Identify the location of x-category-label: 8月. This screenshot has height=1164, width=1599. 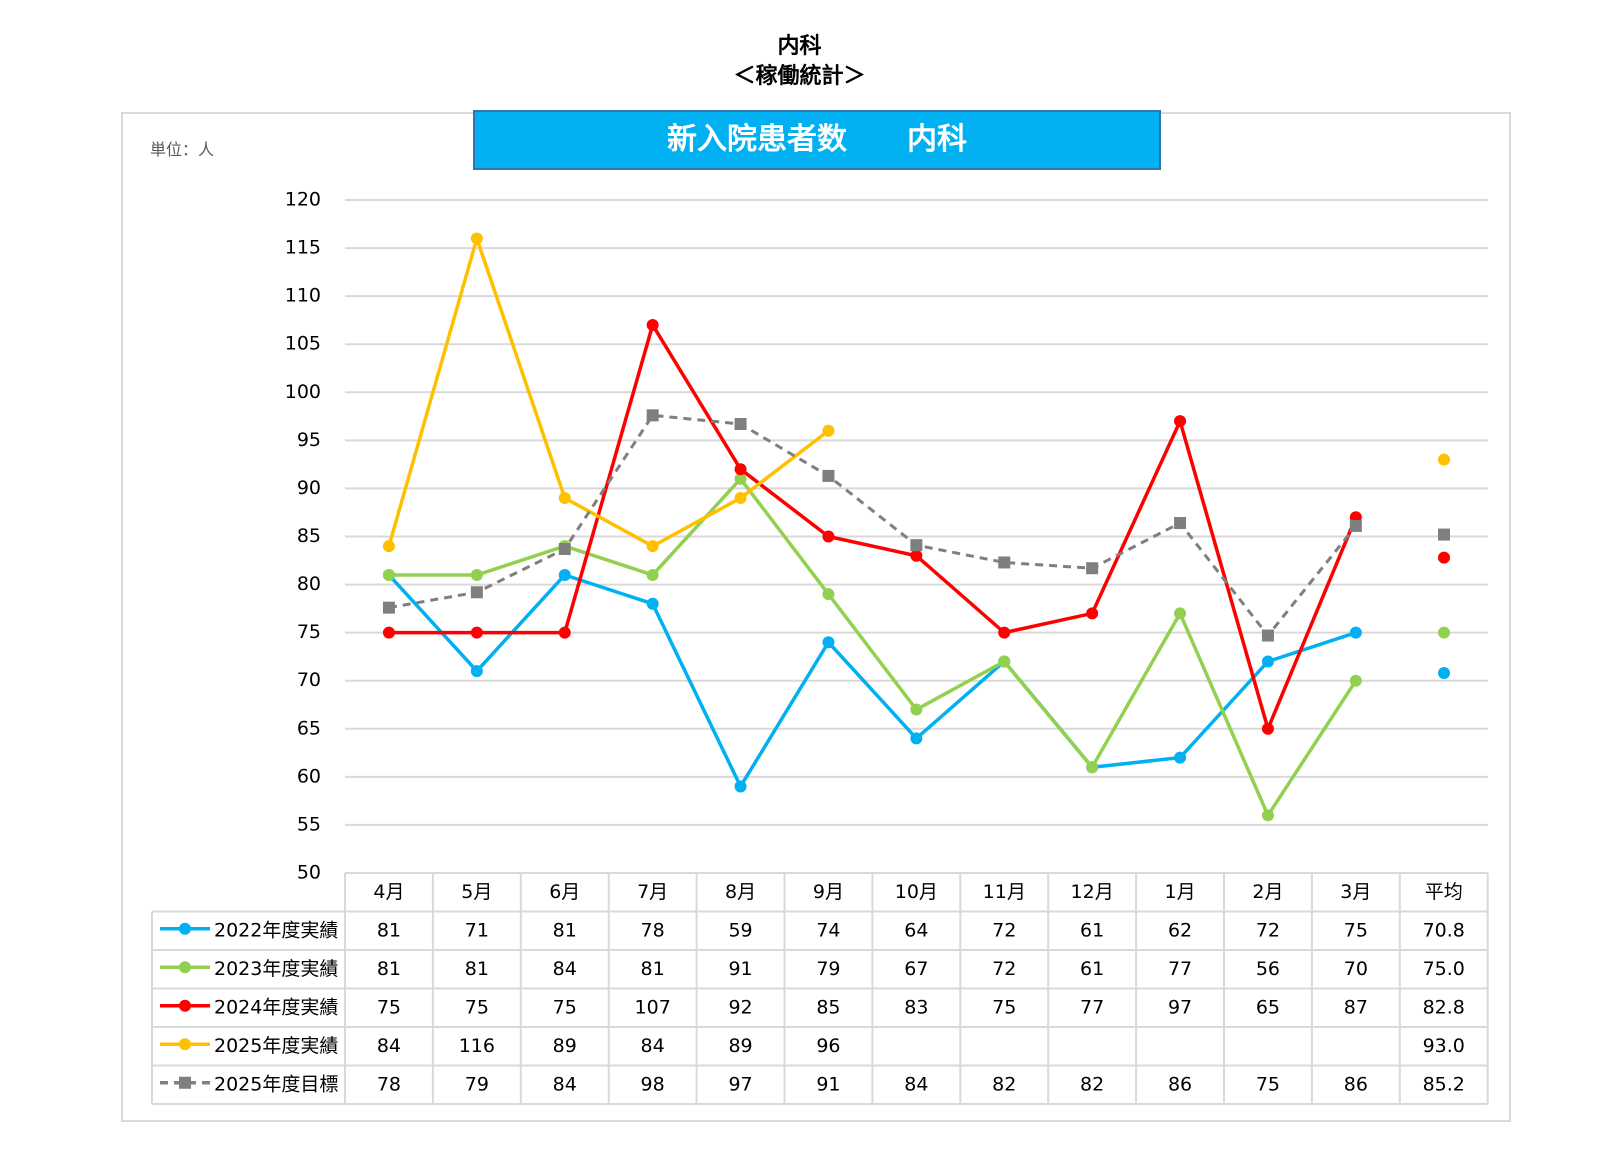
(740, 892).